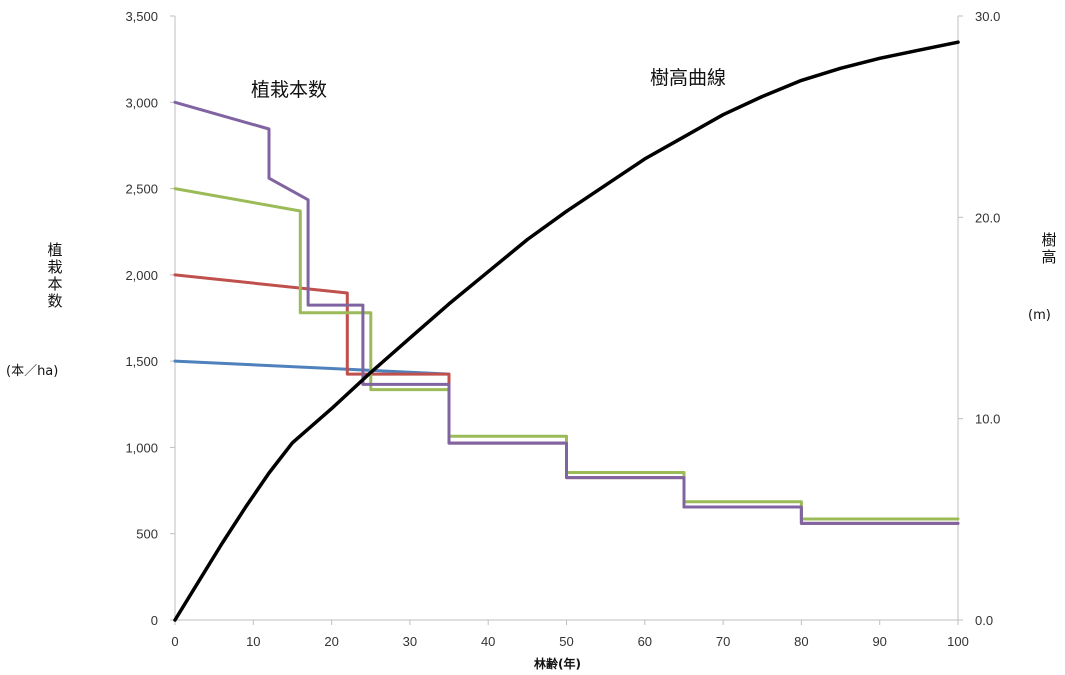 Image resolution: width=1065 pixels, height=675 pixels. What do you see at coordinates (984, 620) in the screenshot?
I see `y-right-tick-label: 0.0` at bounding box center [984, 620].